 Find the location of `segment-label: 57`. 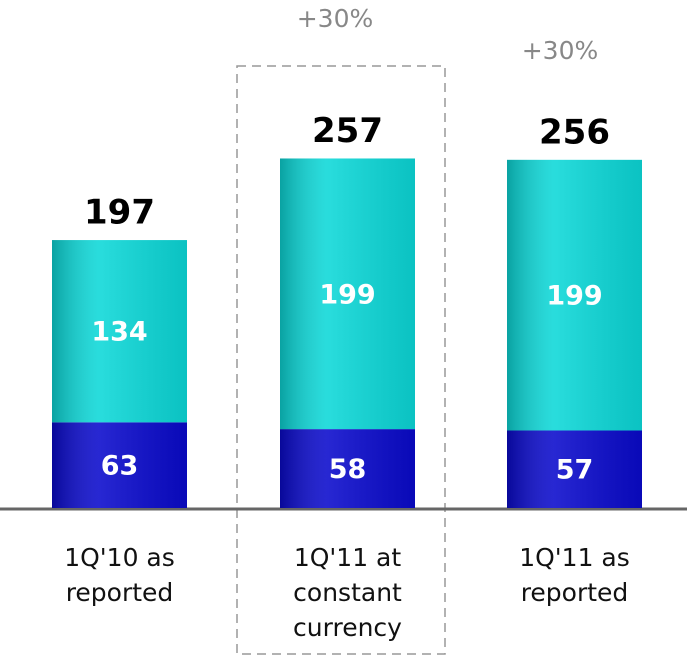

segment-label: 57 is located at coordinates (575, 470).